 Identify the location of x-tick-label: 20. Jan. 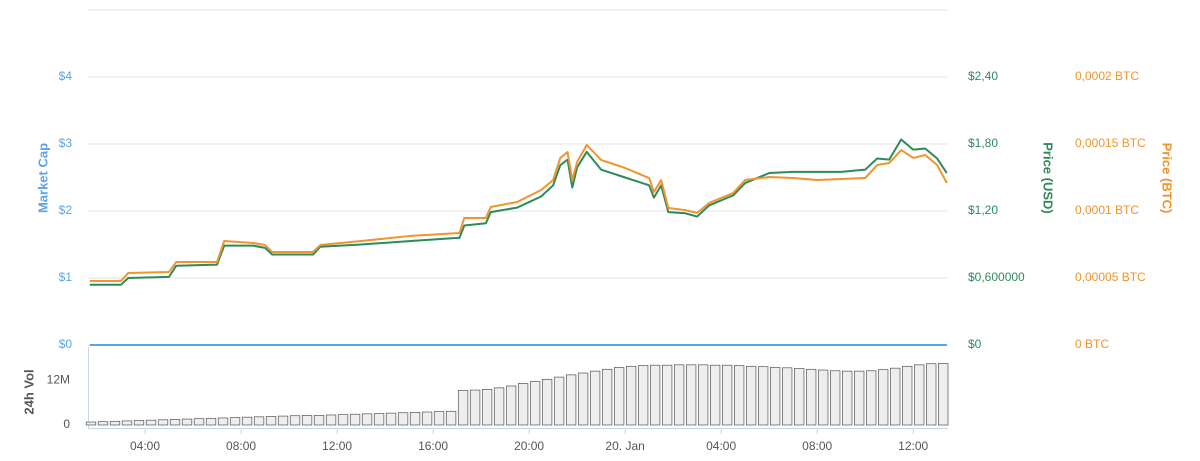
(624, 446).